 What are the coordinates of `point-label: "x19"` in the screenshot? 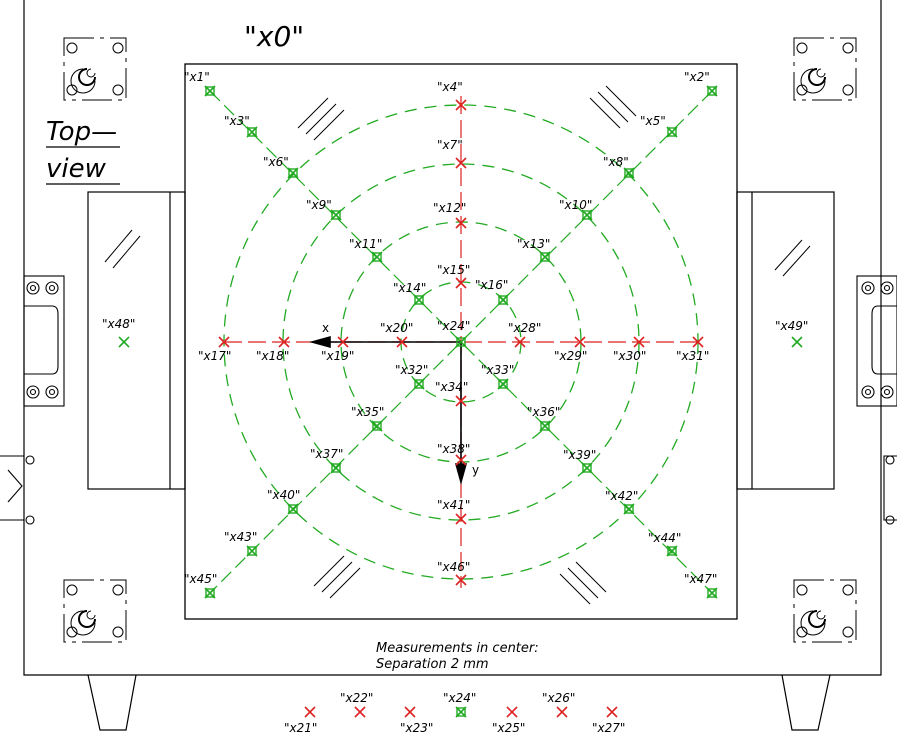 It's located at (337, 356).